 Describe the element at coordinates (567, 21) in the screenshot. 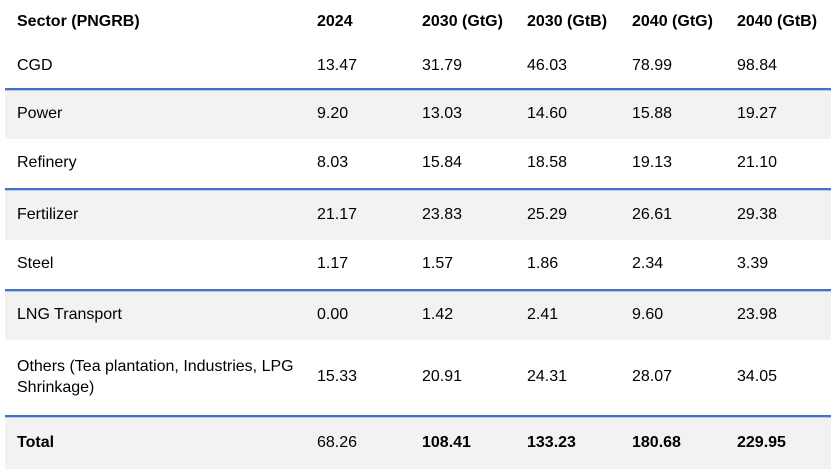

I see `column-header-2030-gtb: 2030 (GtB)` at that location.